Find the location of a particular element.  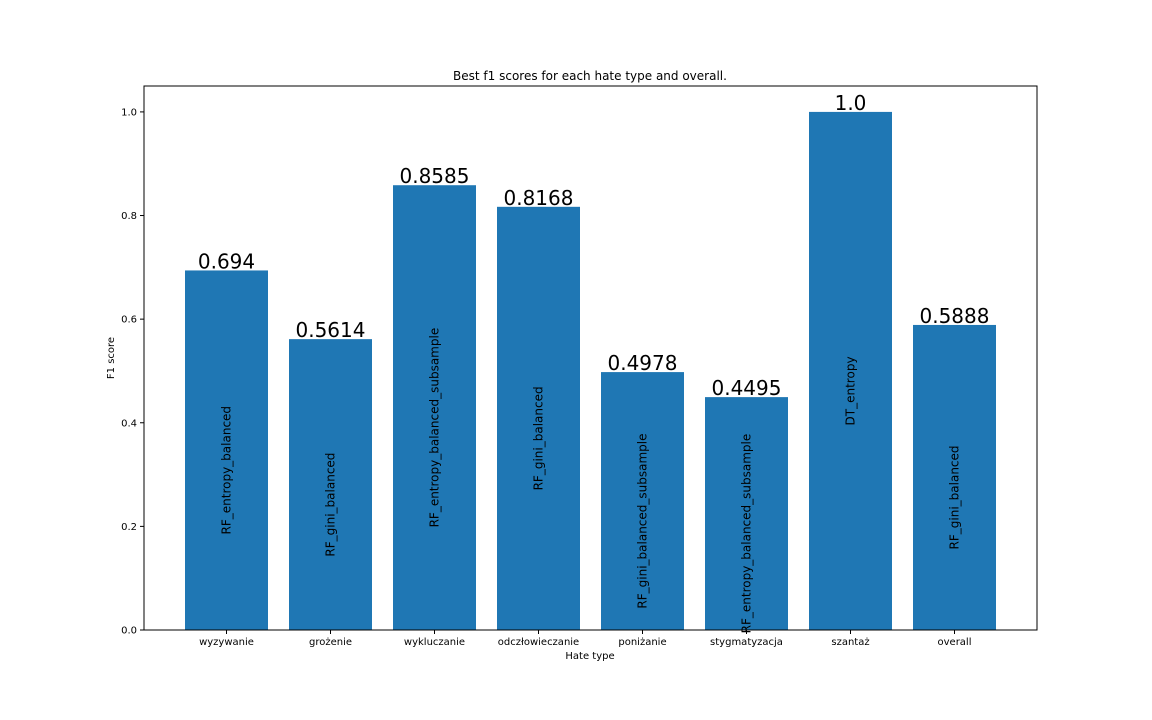

value-label: 0.8585 is located at coordinates (435, 176).